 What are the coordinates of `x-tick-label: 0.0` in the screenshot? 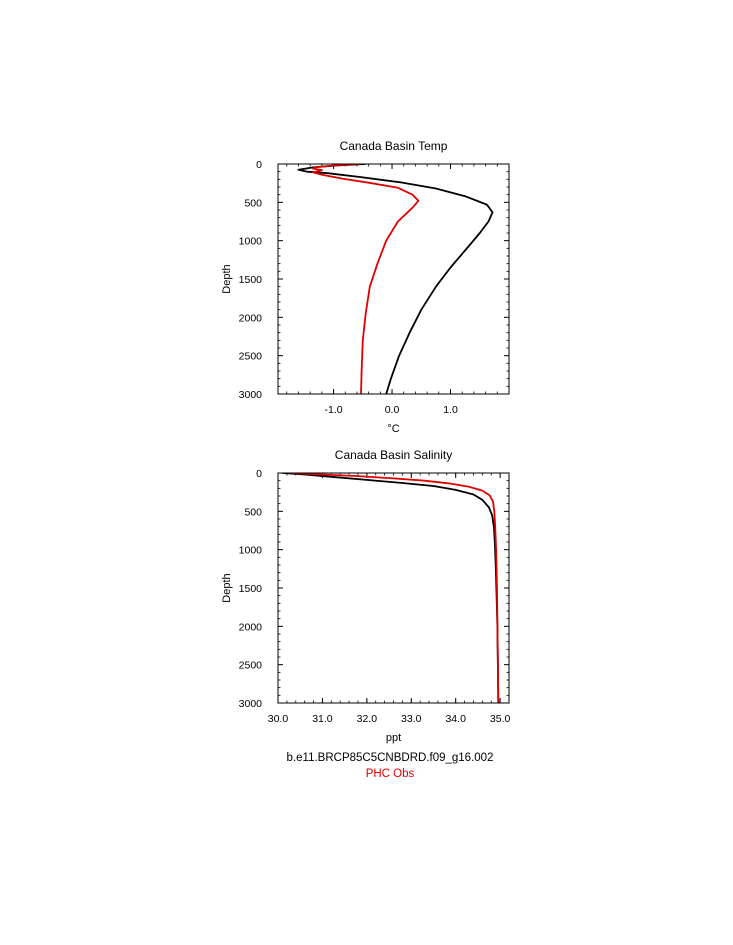 It's located at (392, 410).